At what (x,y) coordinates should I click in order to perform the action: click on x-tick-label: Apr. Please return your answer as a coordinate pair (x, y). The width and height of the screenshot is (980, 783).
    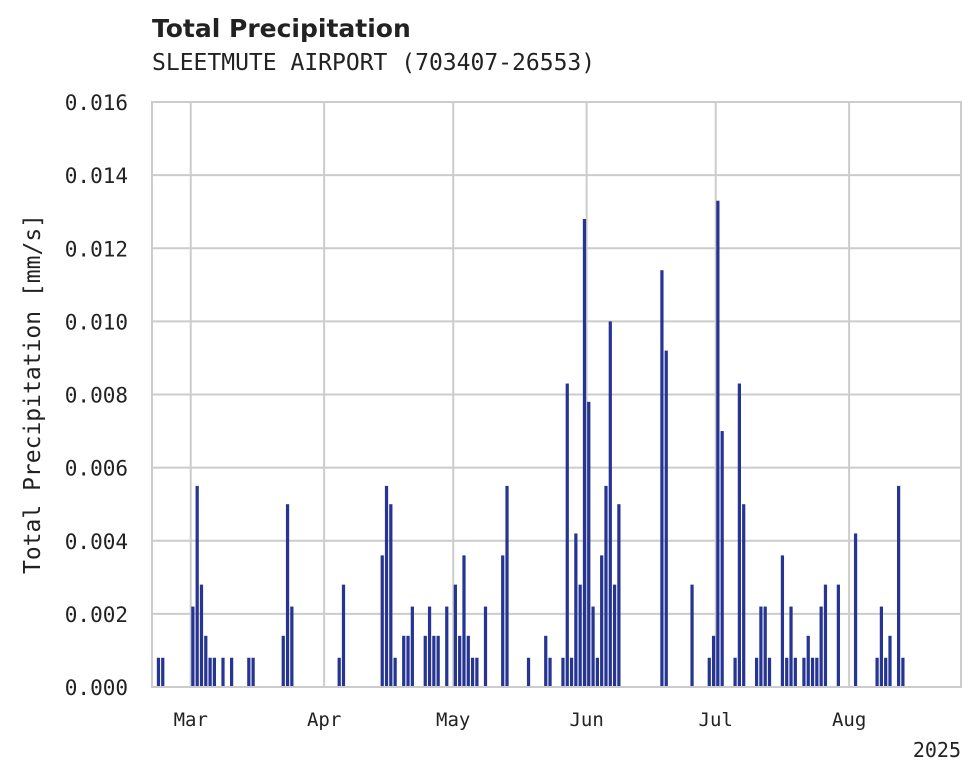
    Looking at the image, I should click on (324, 720).